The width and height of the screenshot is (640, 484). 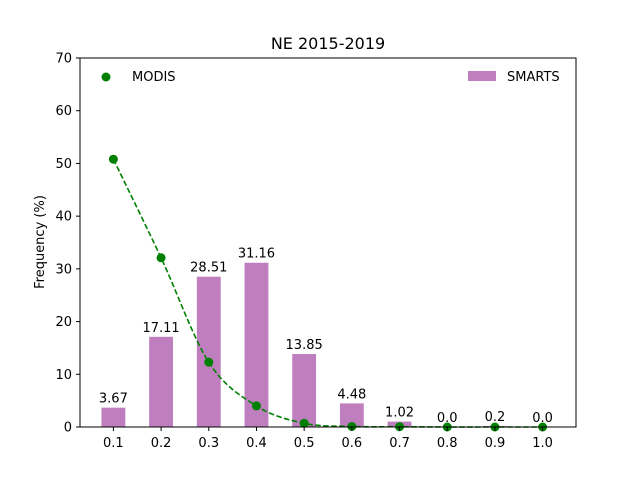 I want to click on bar-label-0.9: 0.2, so click(x=495, y=417).